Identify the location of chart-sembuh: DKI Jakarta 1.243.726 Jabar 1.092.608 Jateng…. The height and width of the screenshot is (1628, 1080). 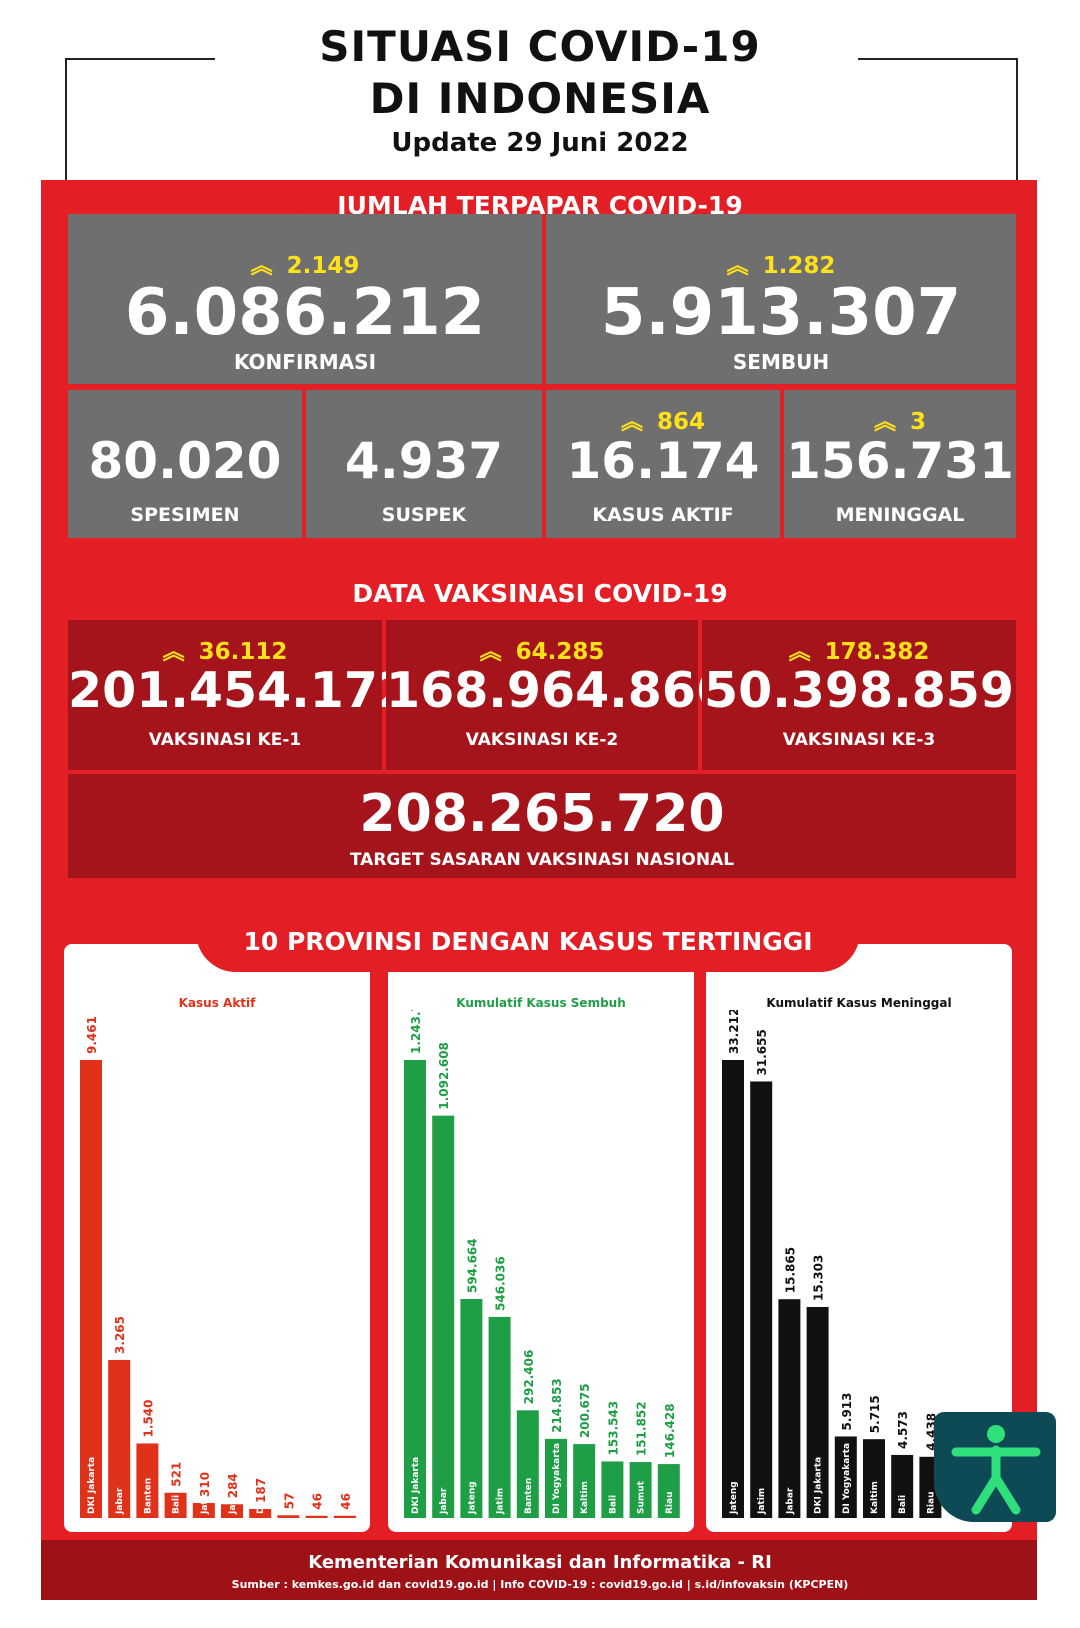
(542, 1264).